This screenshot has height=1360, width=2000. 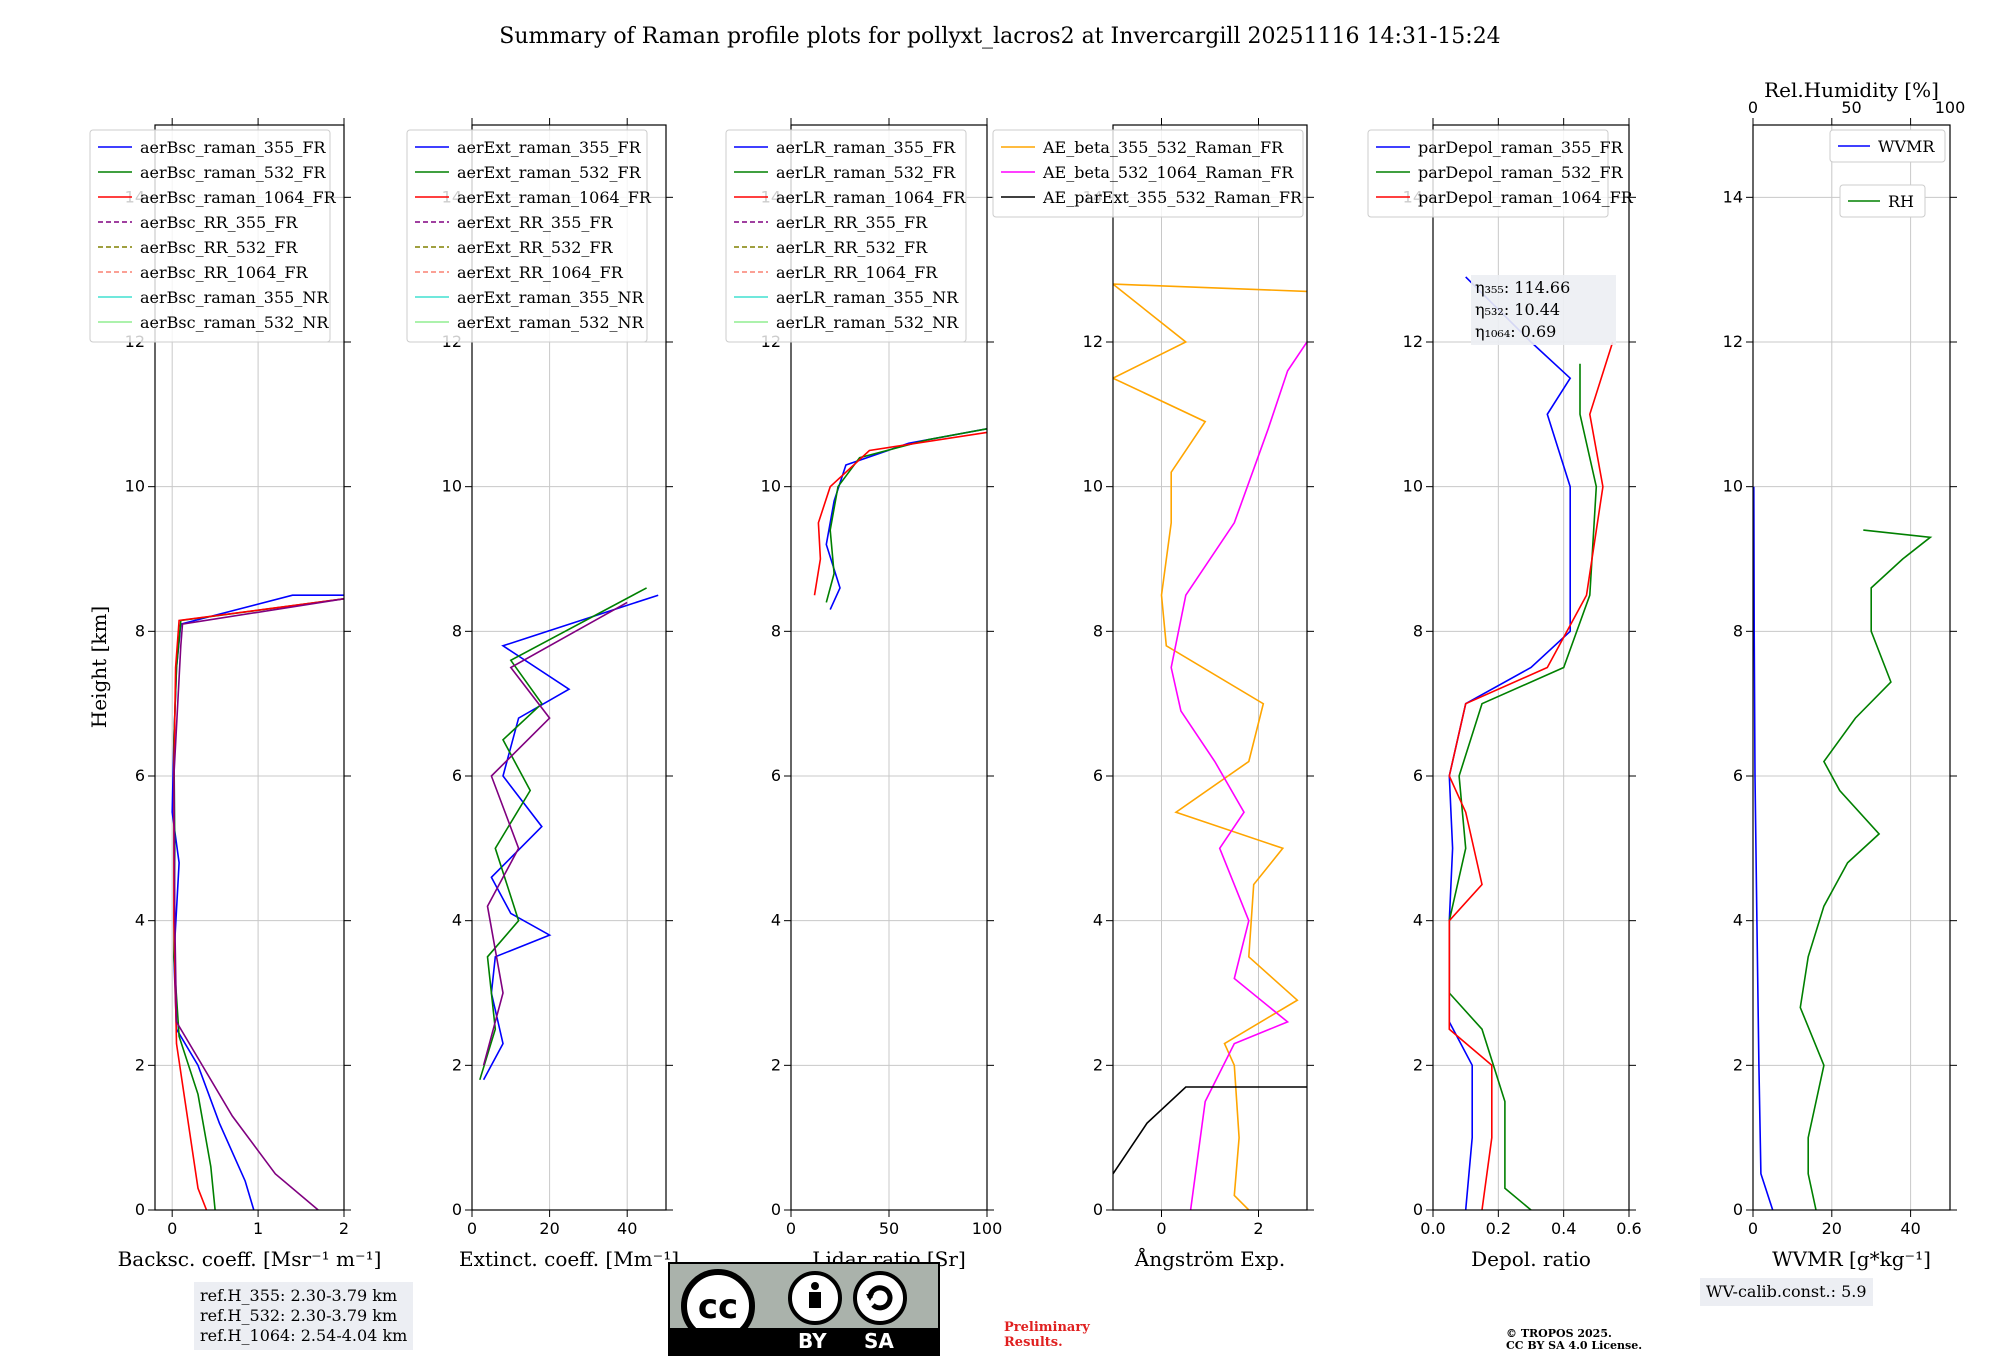 What do you see at coordinates (224, 272) in the screenshot?
I see `legend-label: aerBsc_RR_1064_FR` at bounding box center [224, 272].